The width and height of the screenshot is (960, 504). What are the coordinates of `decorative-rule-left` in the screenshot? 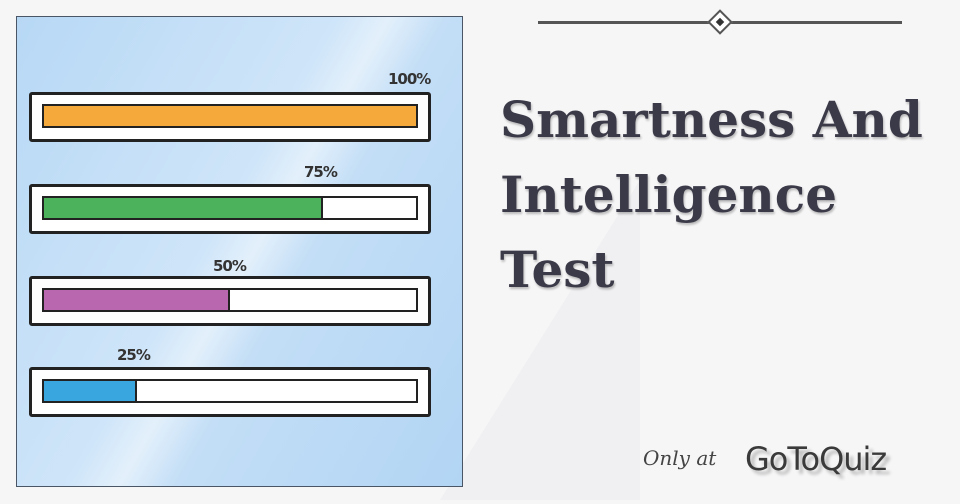 It's located at (624, 22).